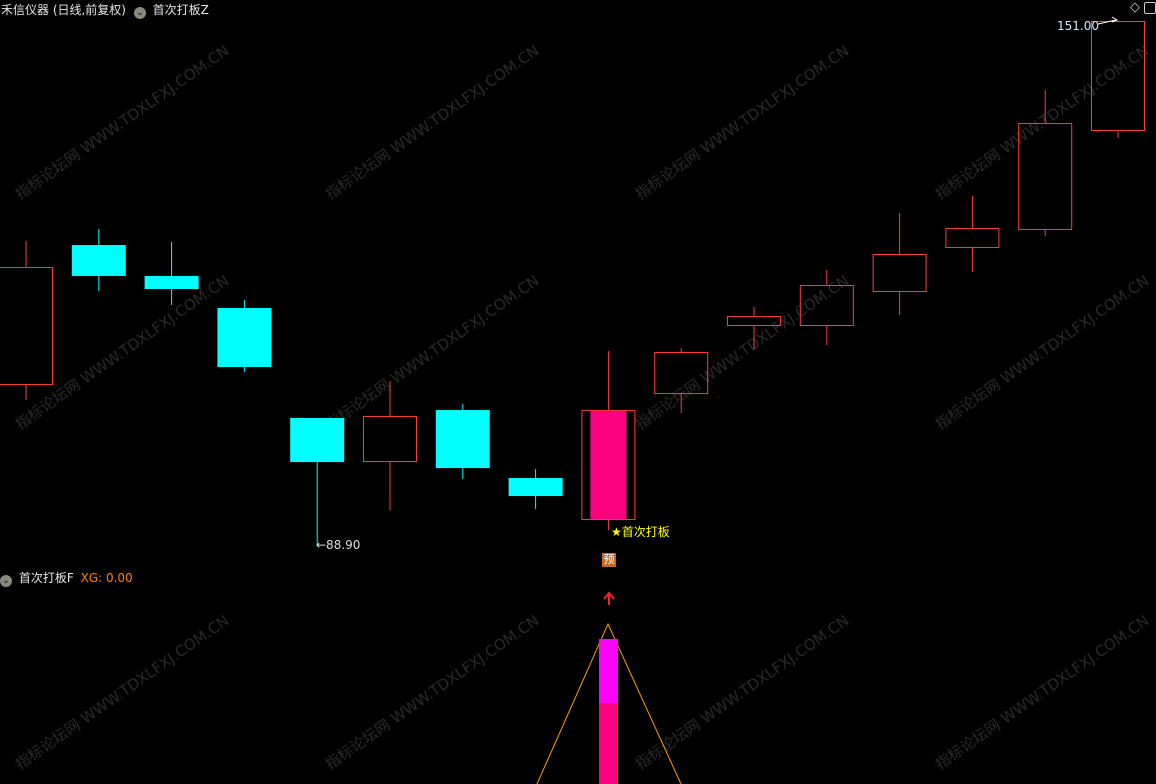 This screenshot has width=1156, height=784. What do you see at coordinates (608, 671) in the screenshot?
I see `sub-bar-top` at bounding box center [608, 671].